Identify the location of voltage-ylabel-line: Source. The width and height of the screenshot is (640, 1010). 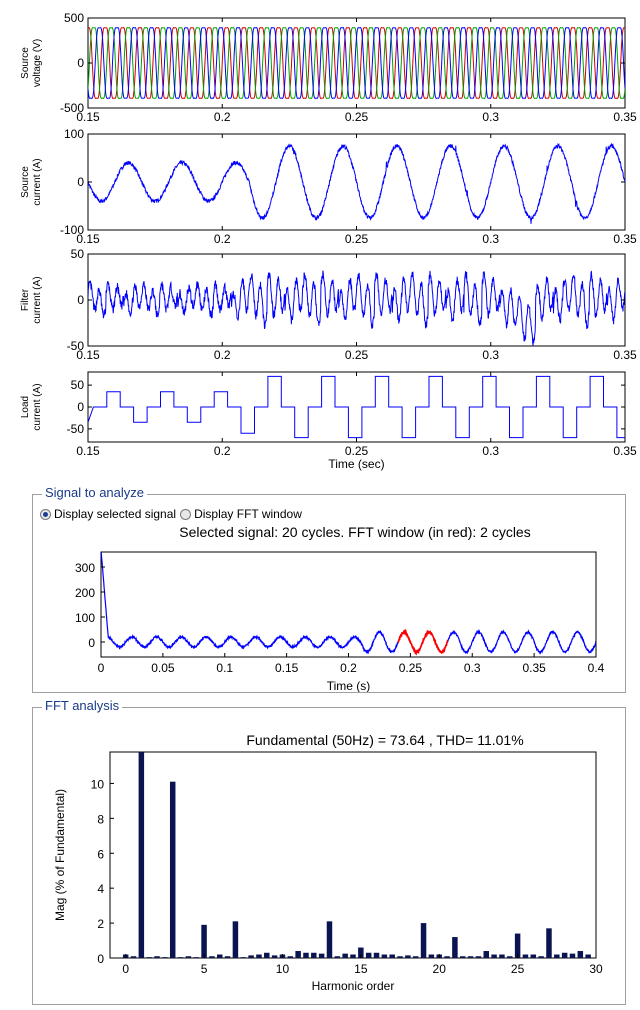
(25, 63).